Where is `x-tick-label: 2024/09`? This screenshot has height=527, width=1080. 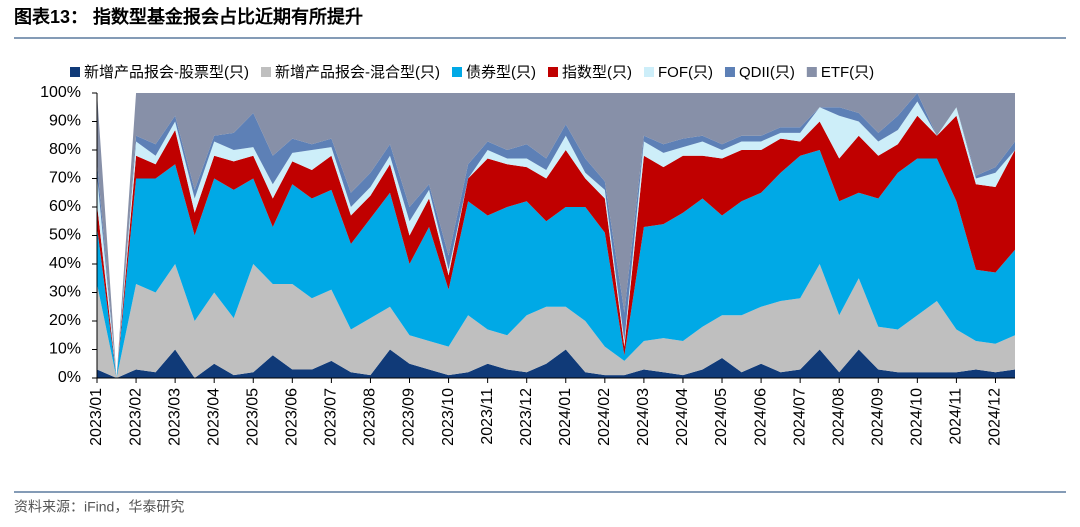
x-tick-label: 2024/09 is located at coordinates (877, 417).